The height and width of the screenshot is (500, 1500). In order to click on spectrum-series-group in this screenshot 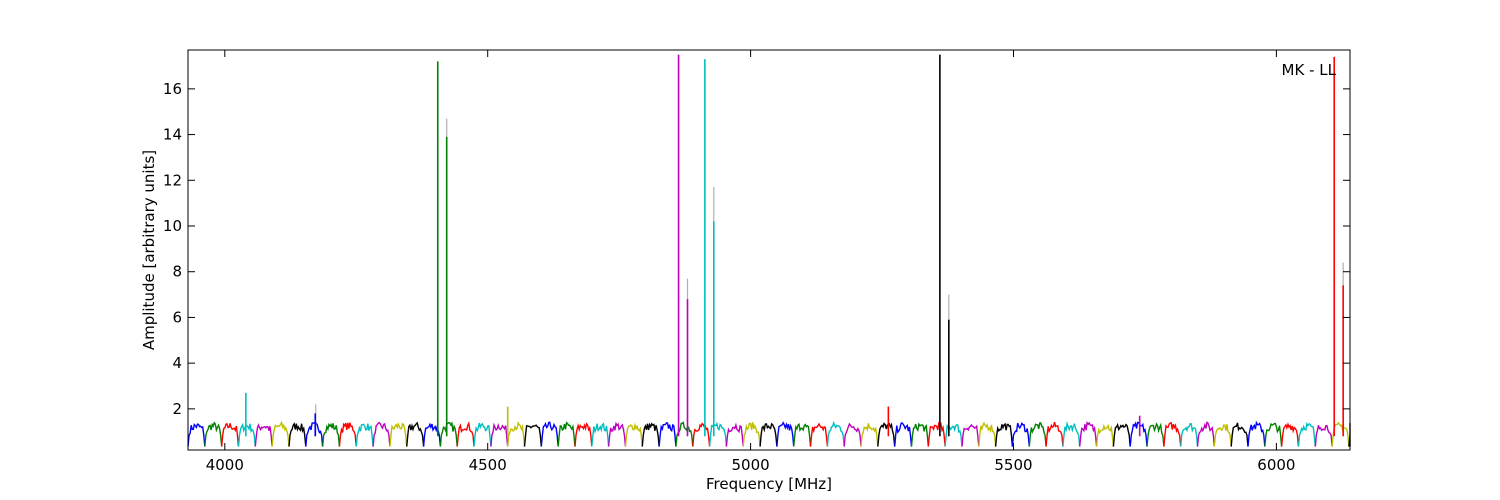, I will do `click(769, 433)`.